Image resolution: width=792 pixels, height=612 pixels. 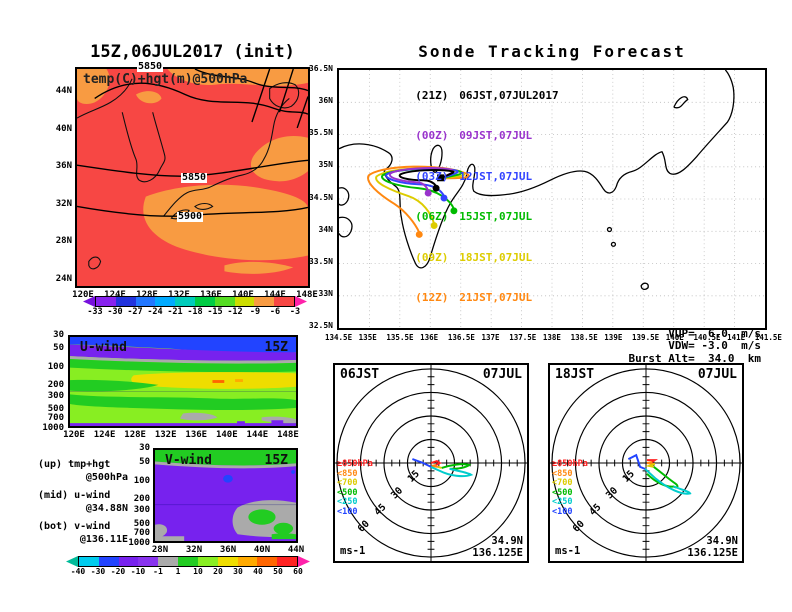 What do you see at coordinates (717, 374) in the screenshot?
I see `hodograph-date: 07JUL` at bounding box center [717, 374].